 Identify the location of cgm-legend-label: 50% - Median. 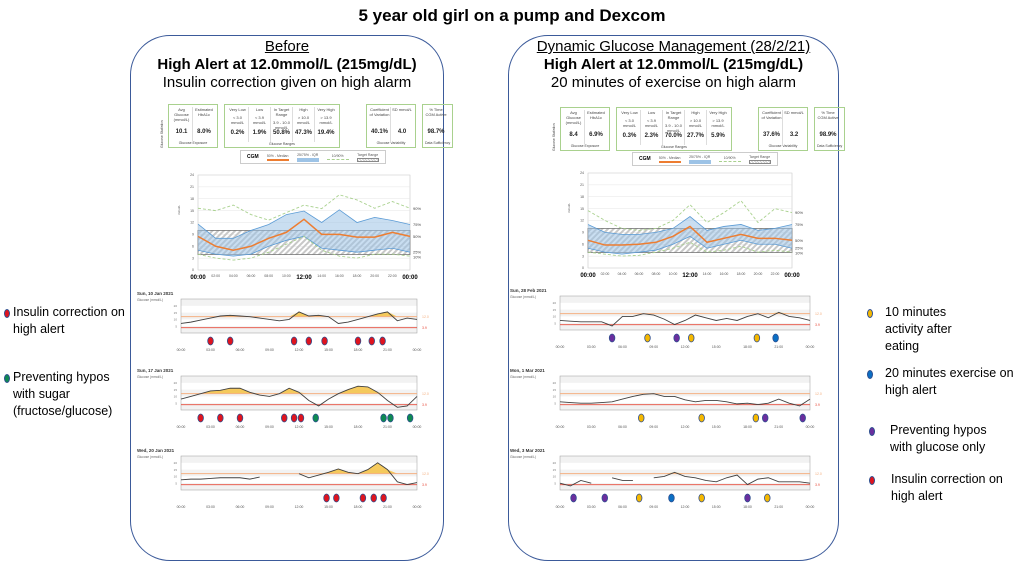
(669, 157).